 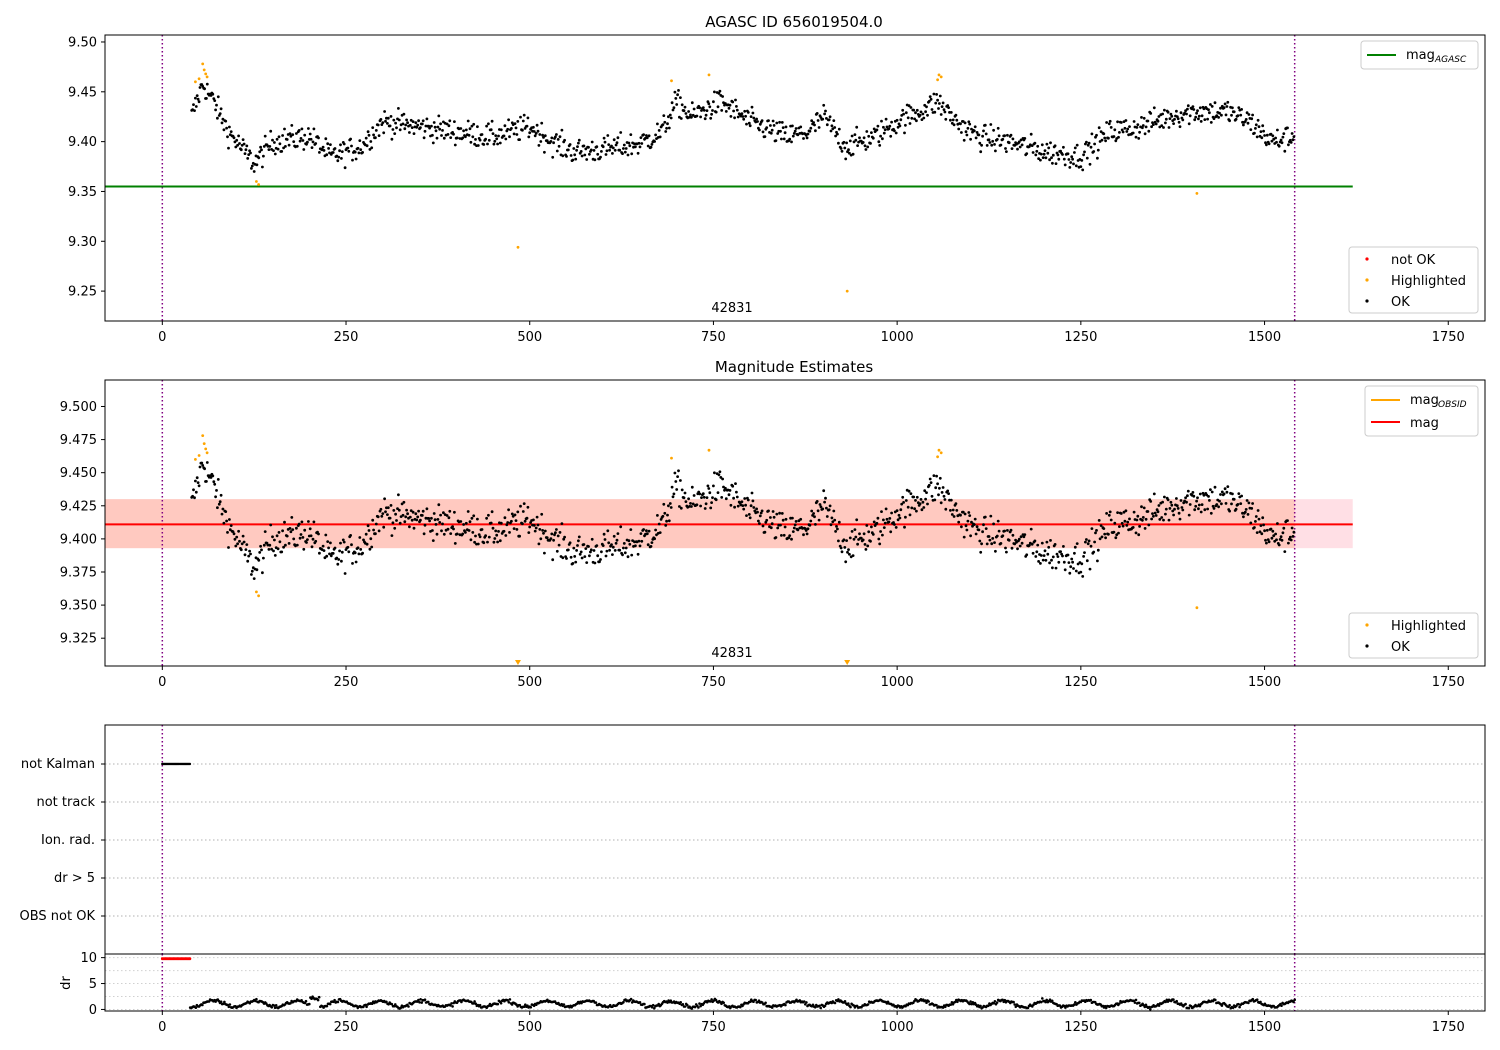 I want to click on legend-subscript: AGASC, so click(x=1450, y=60).